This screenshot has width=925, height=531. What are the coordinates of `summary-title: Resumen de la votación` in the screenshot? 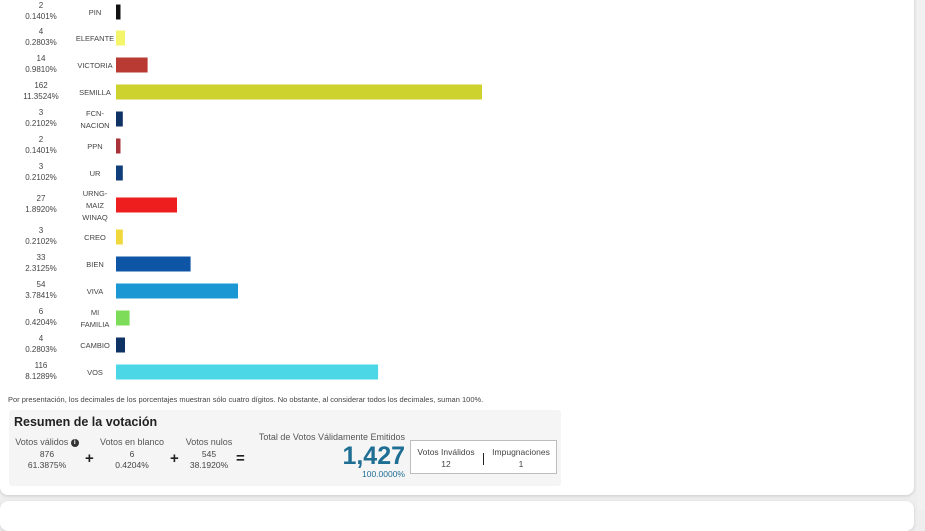 It's located at (86, 422).